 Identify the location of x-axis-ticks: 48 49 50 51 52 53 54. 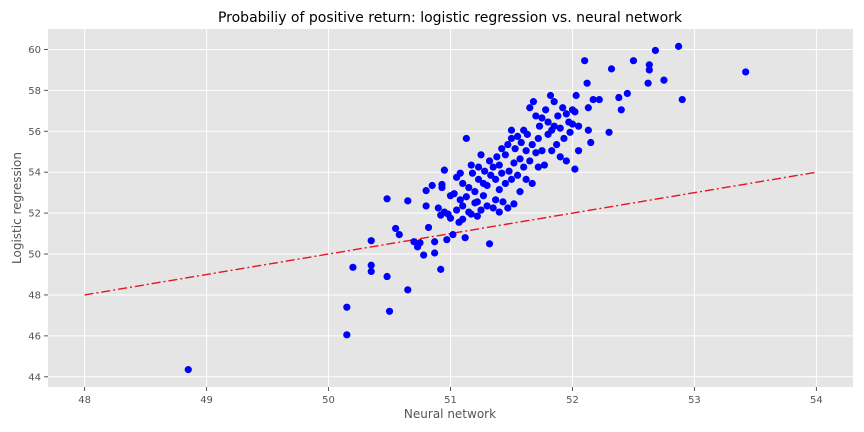
(450, 396).